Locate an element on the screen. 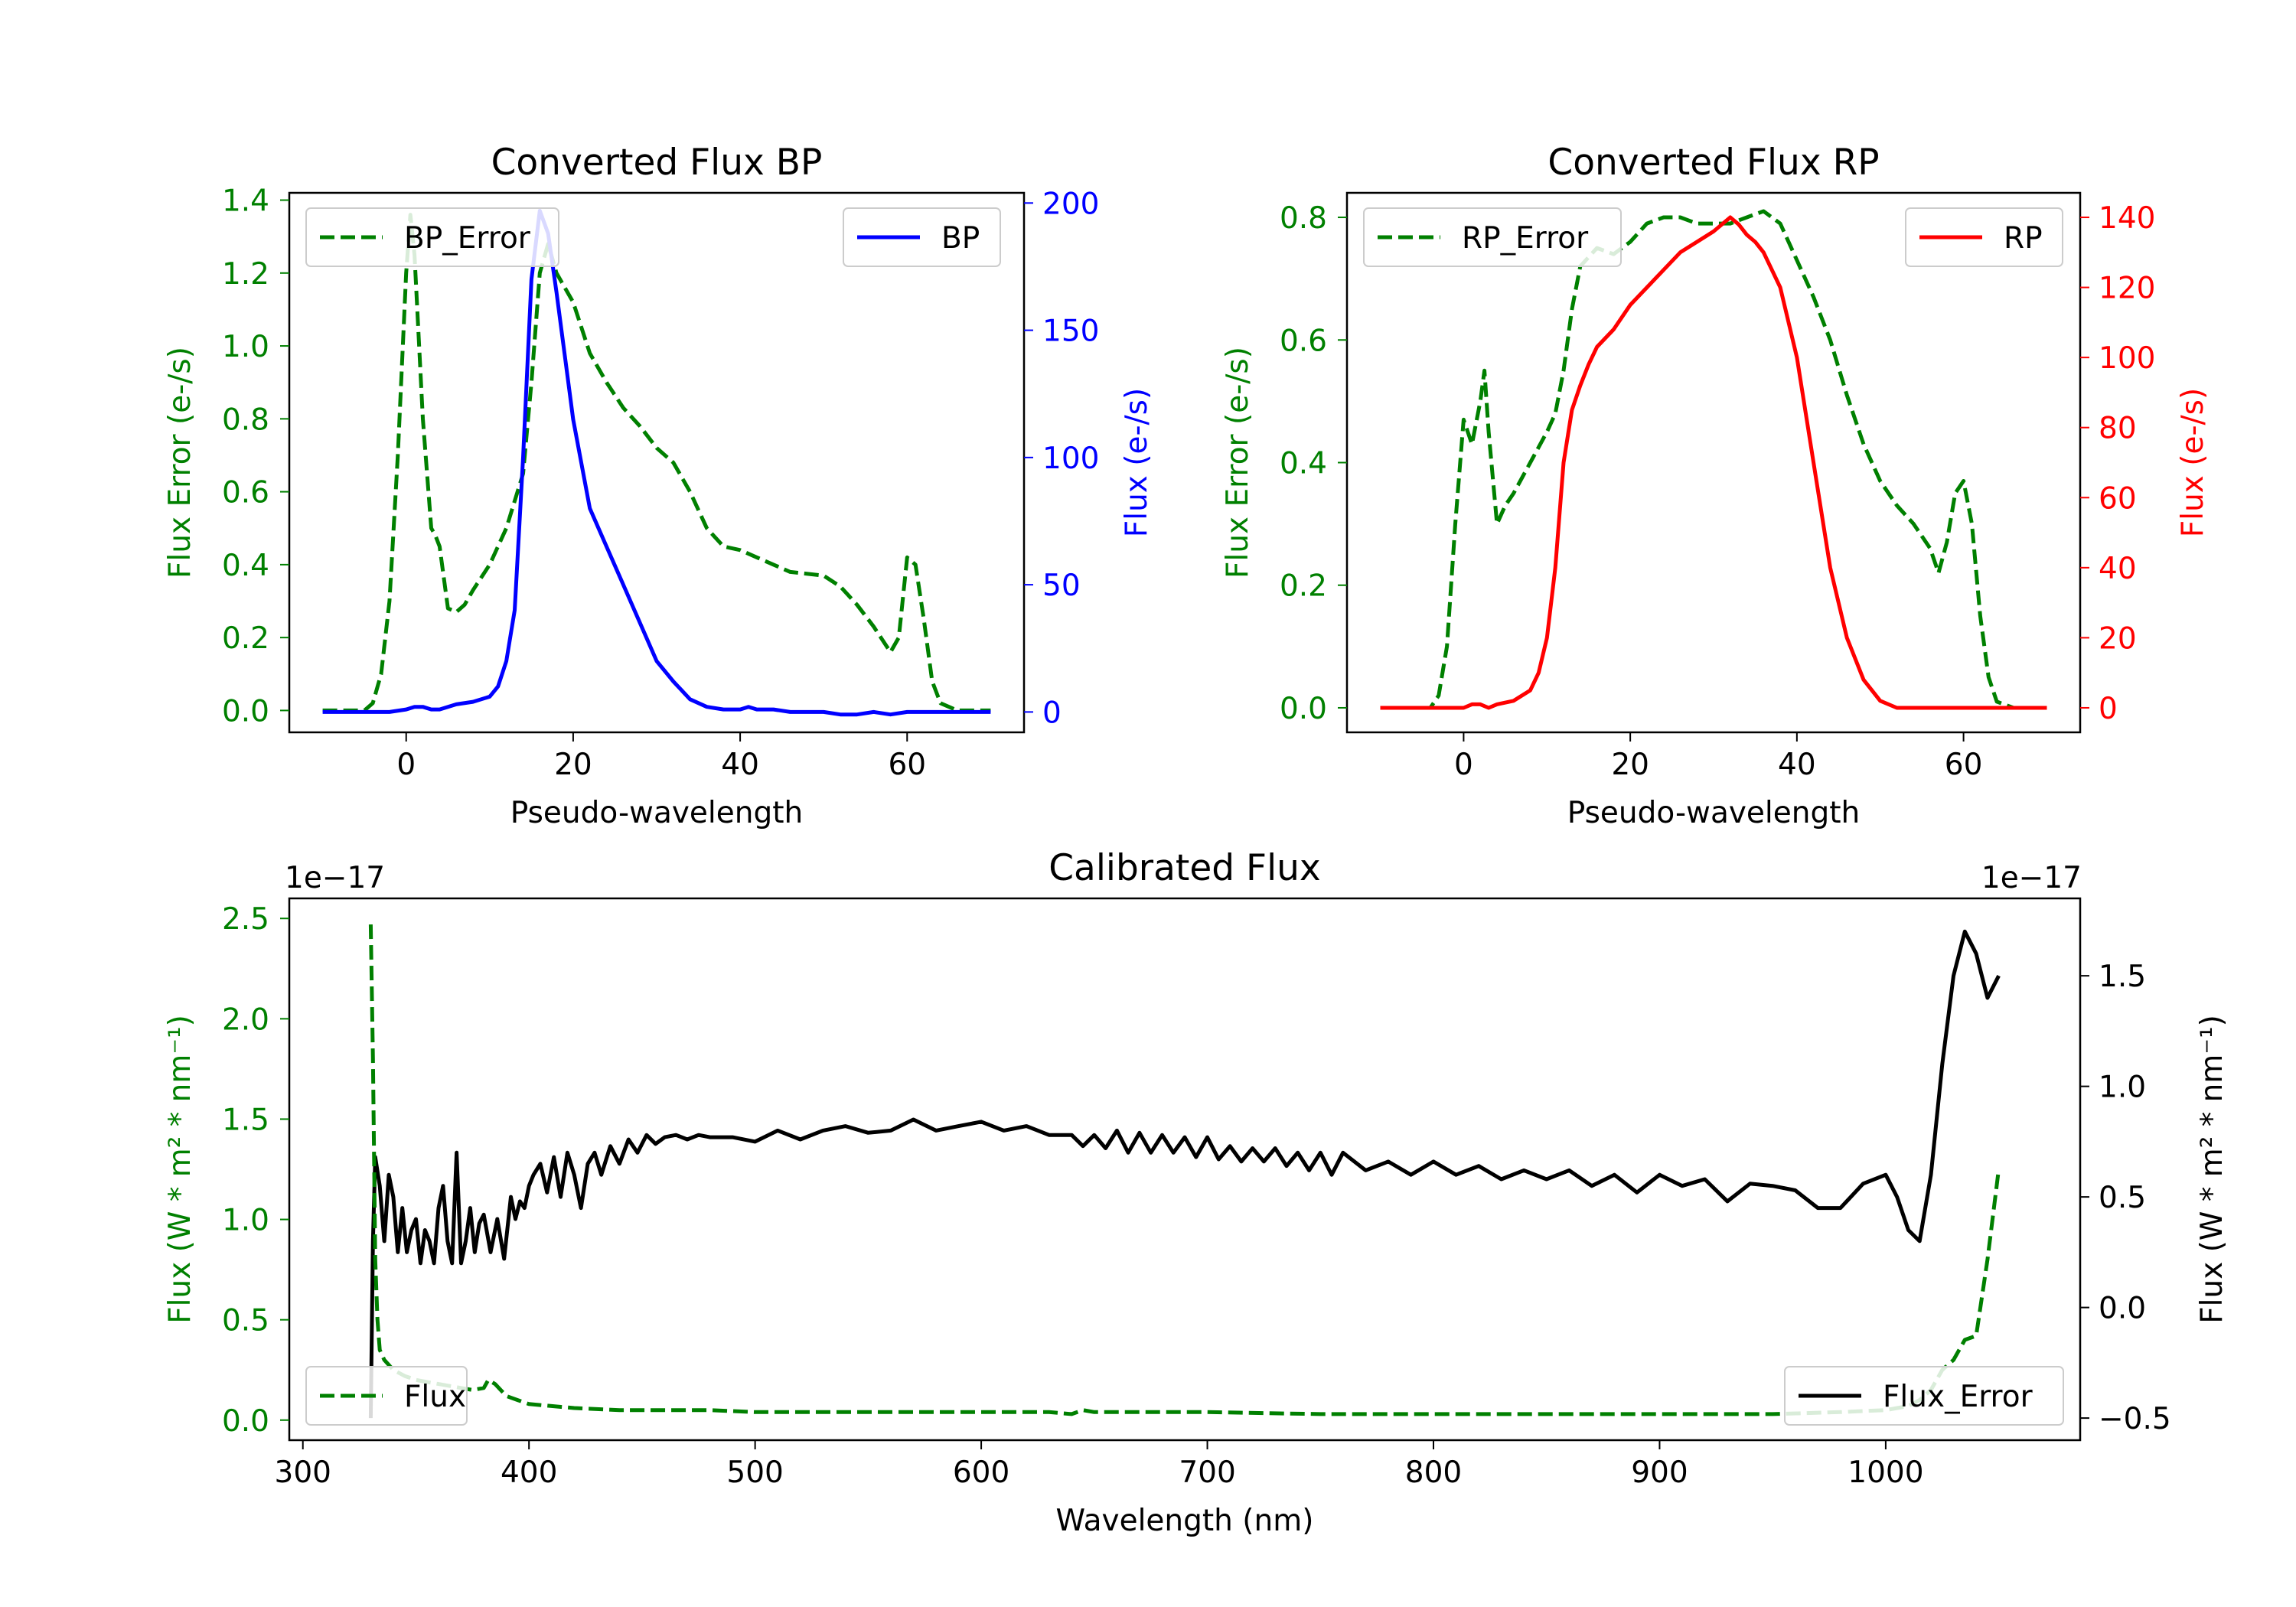 The image size is (2296, 1607). legend-left: Flux is located at coordinates (386, 1396).